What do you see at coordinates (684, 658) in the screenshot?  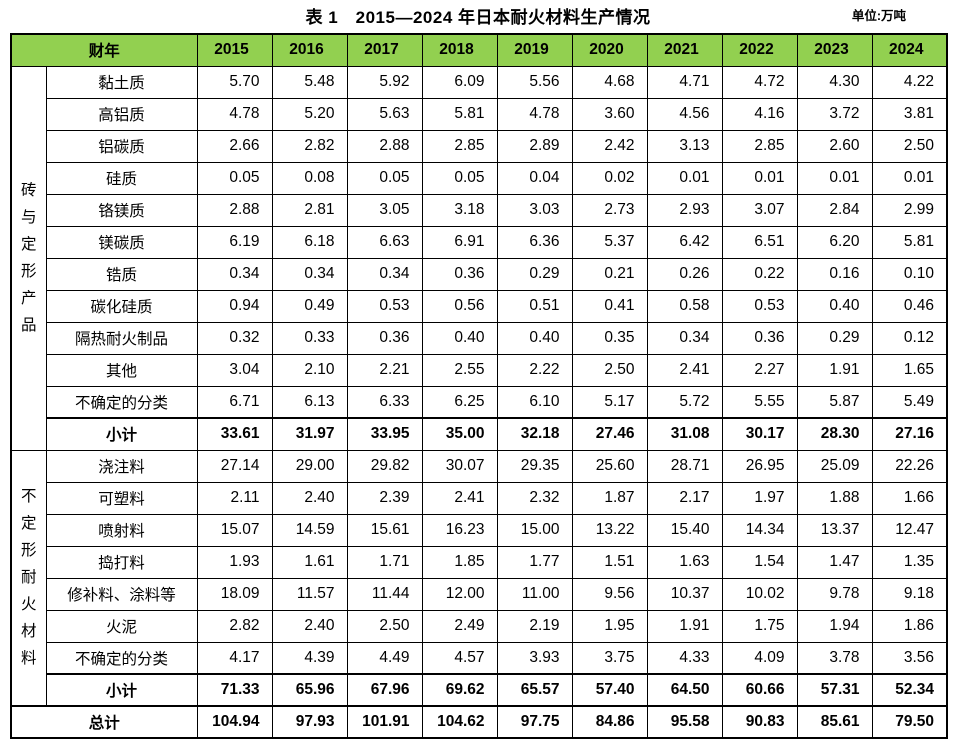 I see `value-cell: 4.33` at bounding box center [684, 658].